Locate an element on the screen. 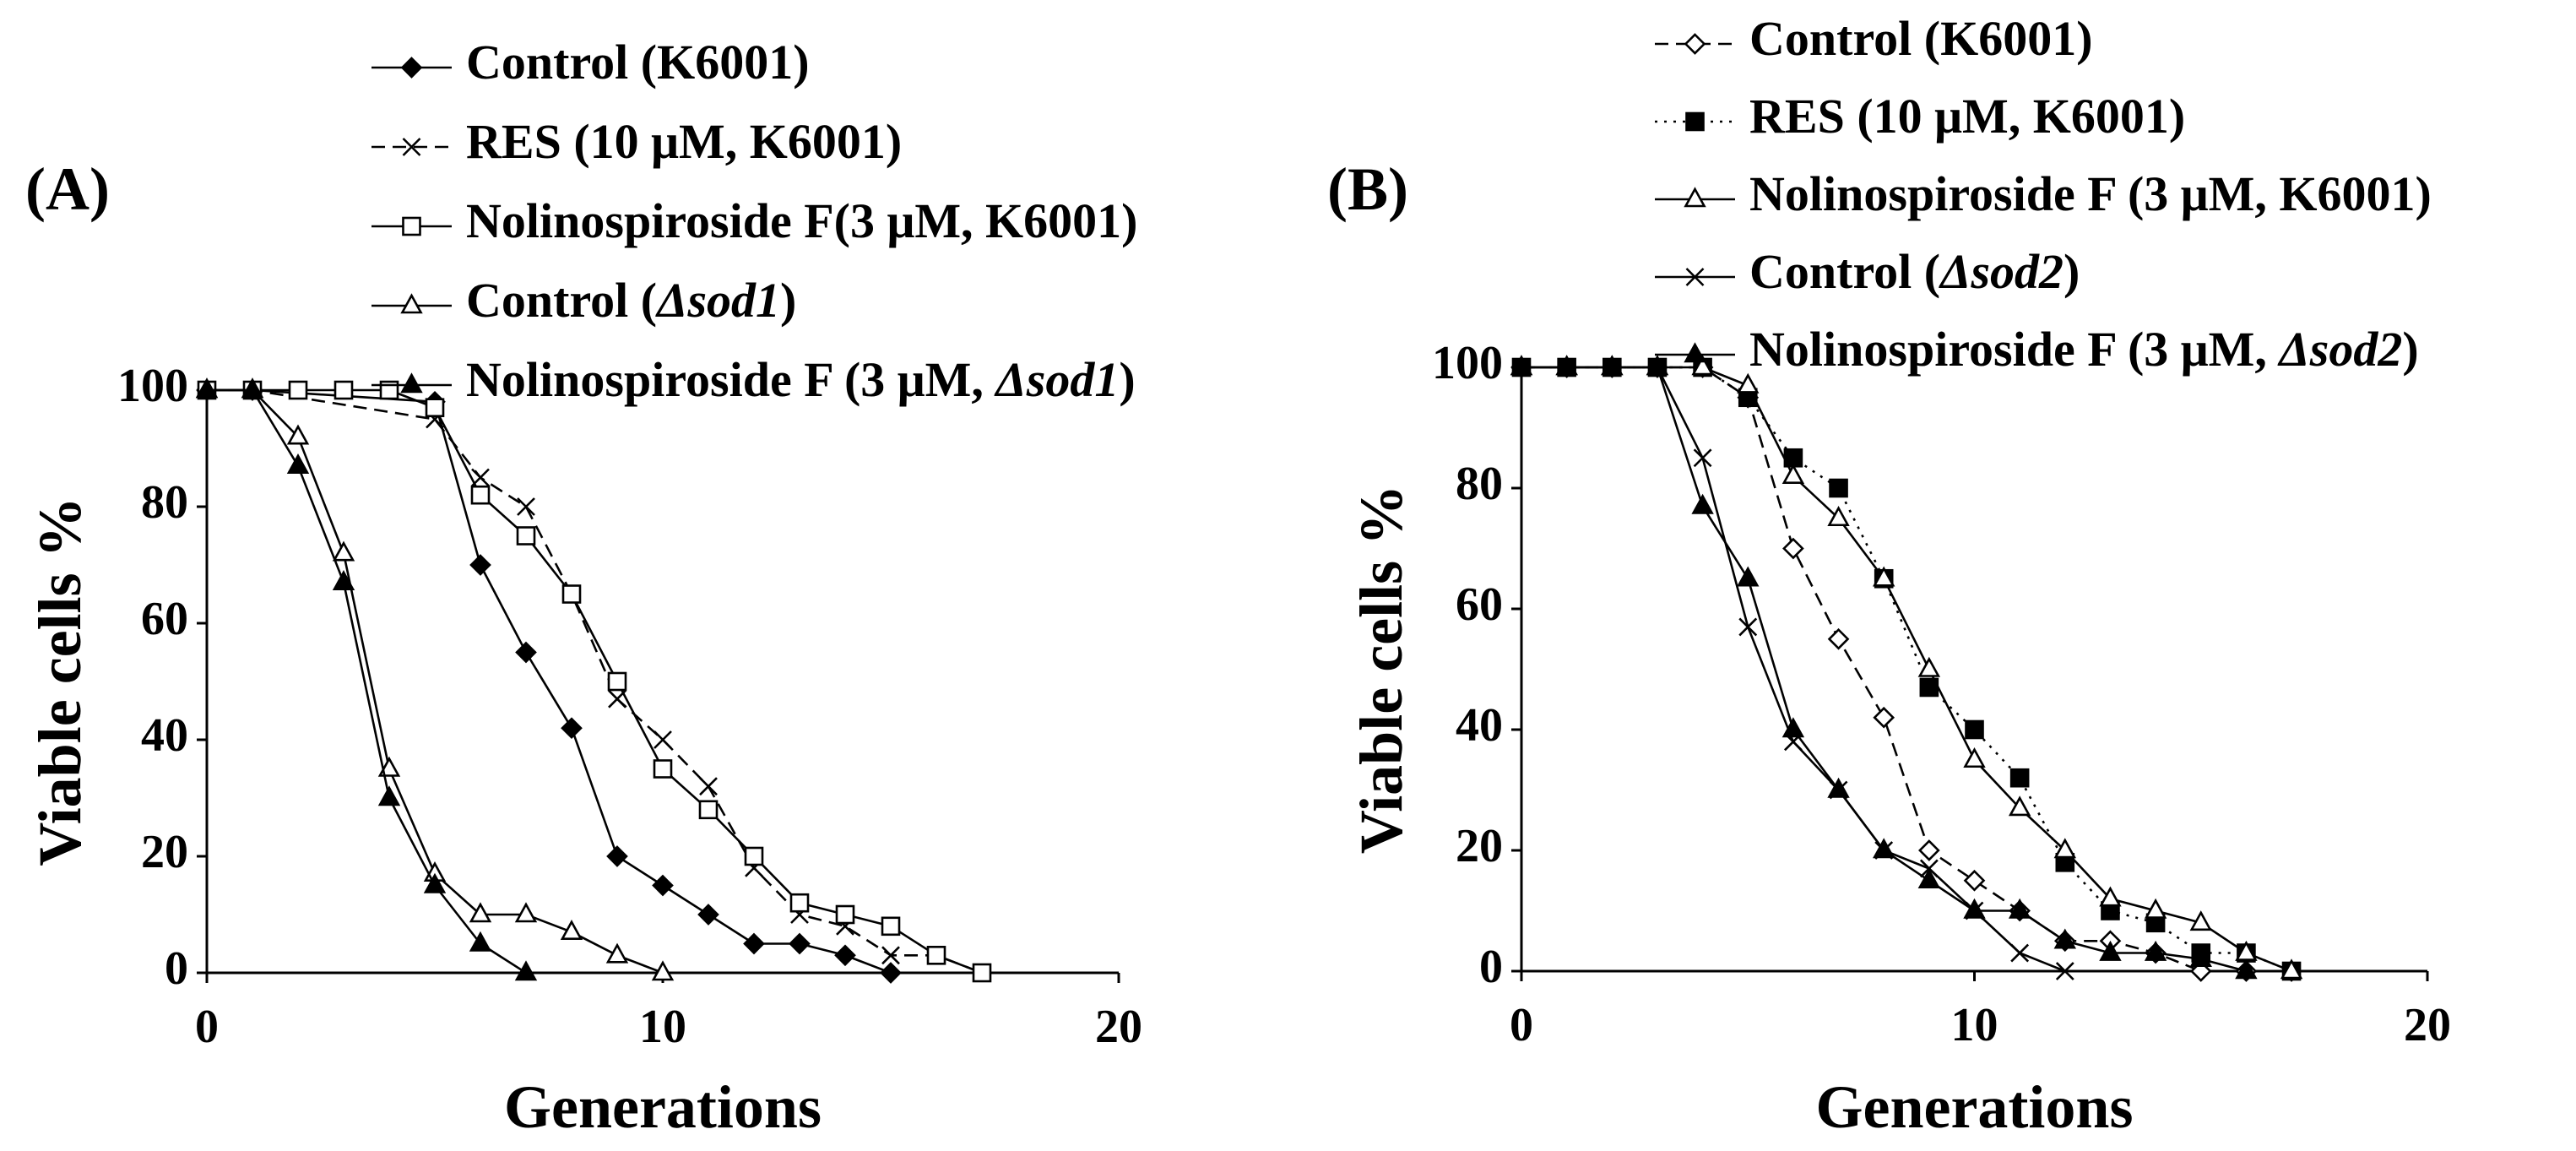 This screenshot has width=2576, height=1151. x-tick-label: 20 is located at coordinates (1119, 1027).